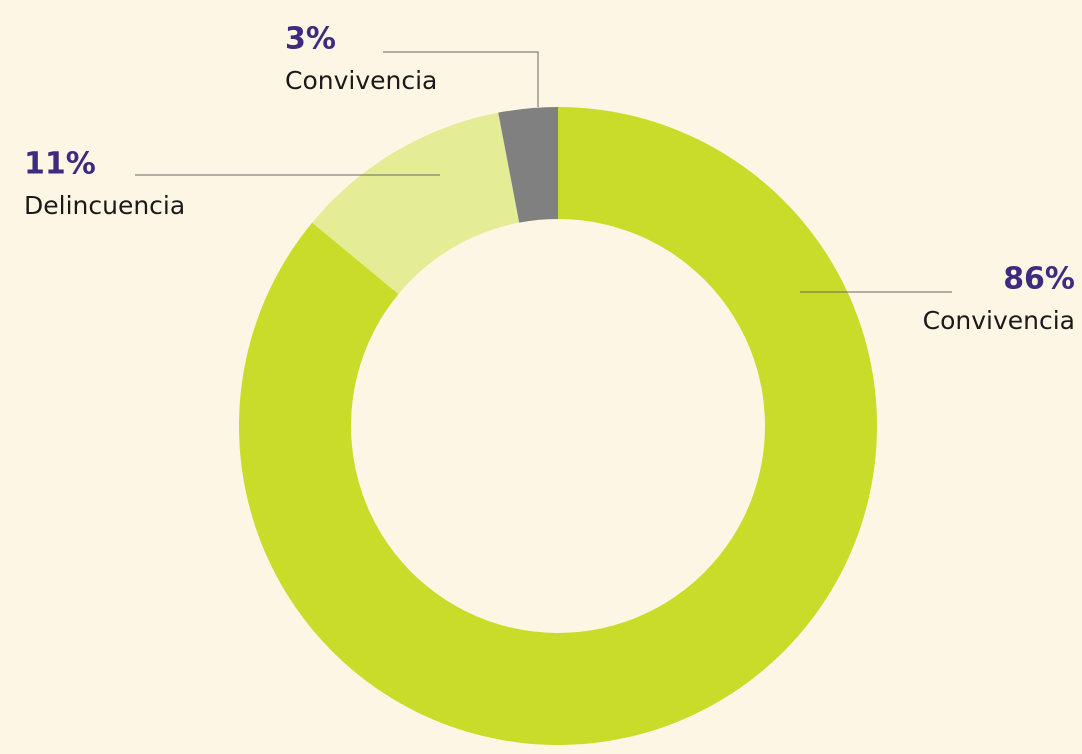 The height and width of the screenshot is (754, 1082). I want to click on category-label: Delincuencia, so click(104, 205).